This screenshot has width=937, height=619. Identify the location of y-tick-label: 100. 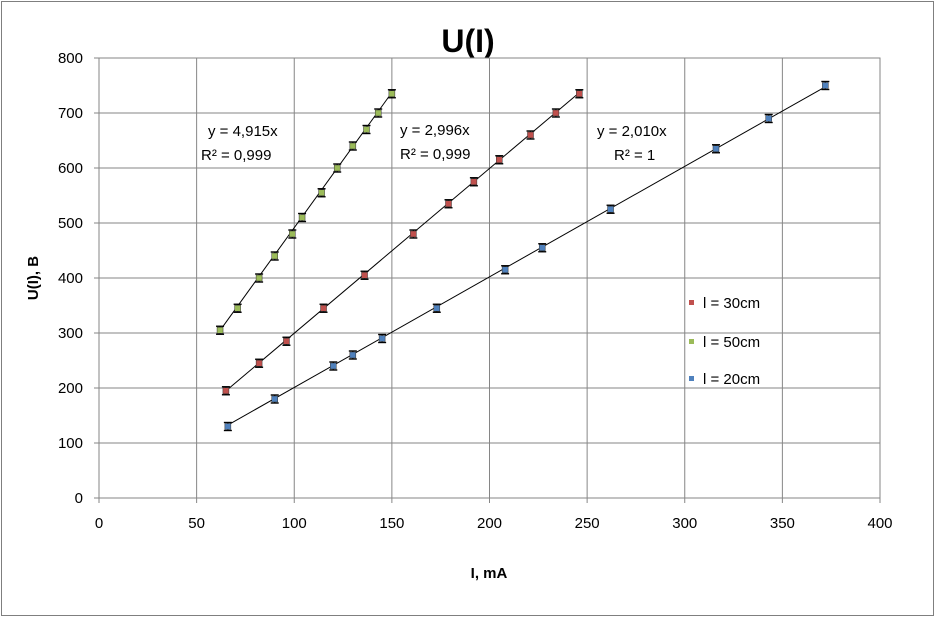
(70, 443).